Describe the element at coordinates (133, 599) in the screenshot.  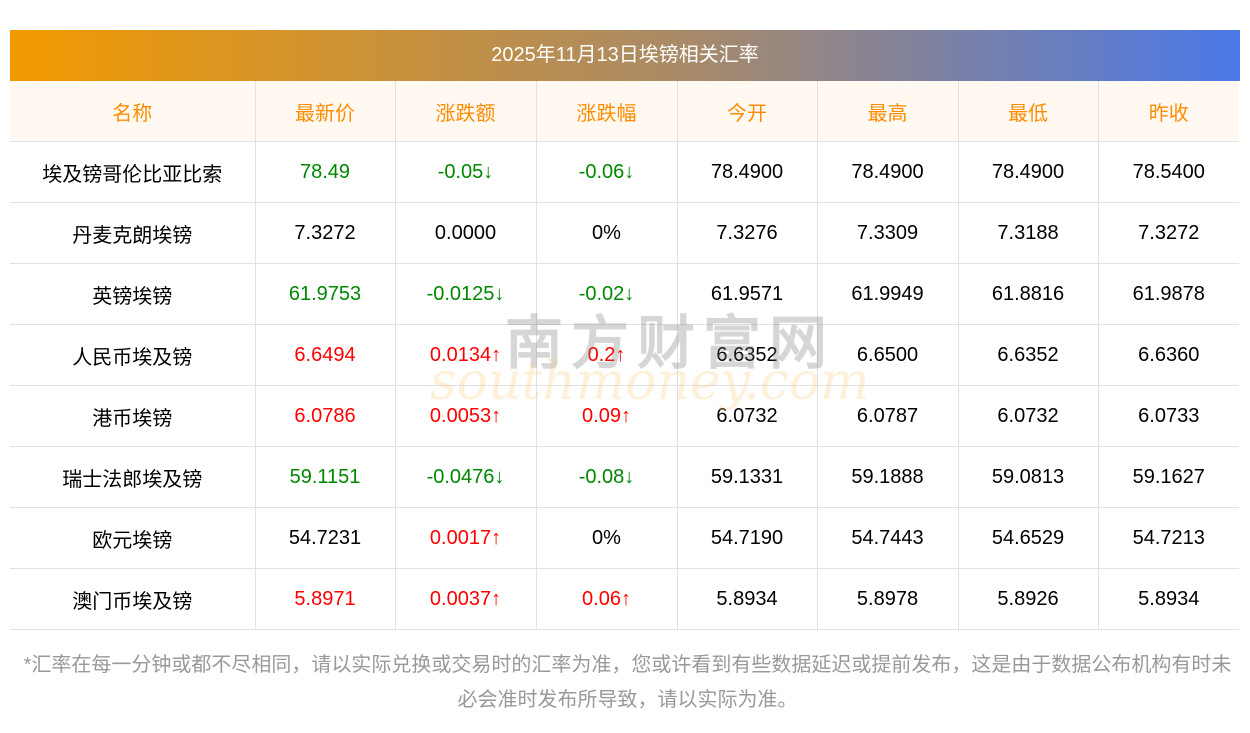
I see `cell-name: 澳门币埃及镑` at that location.